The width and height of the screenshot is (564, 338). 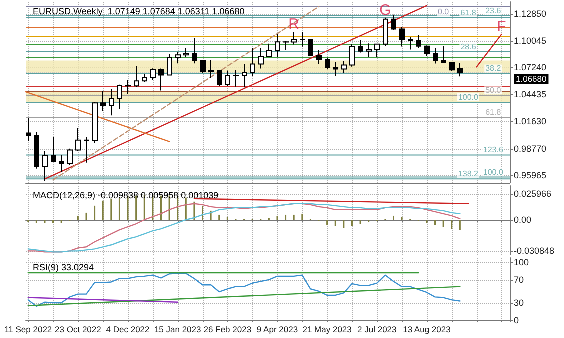 I want to click on annotation: 0.0, so click(x=444, y=11).